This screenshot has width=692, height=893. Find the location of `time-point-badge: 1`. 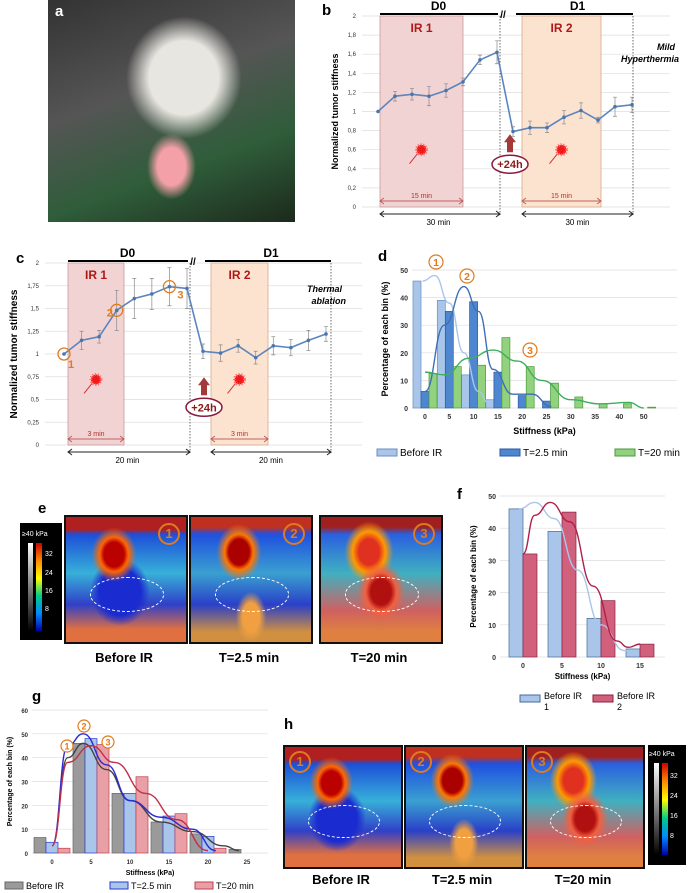

time-point-badge: 1 is located at coordinates (169, 534).